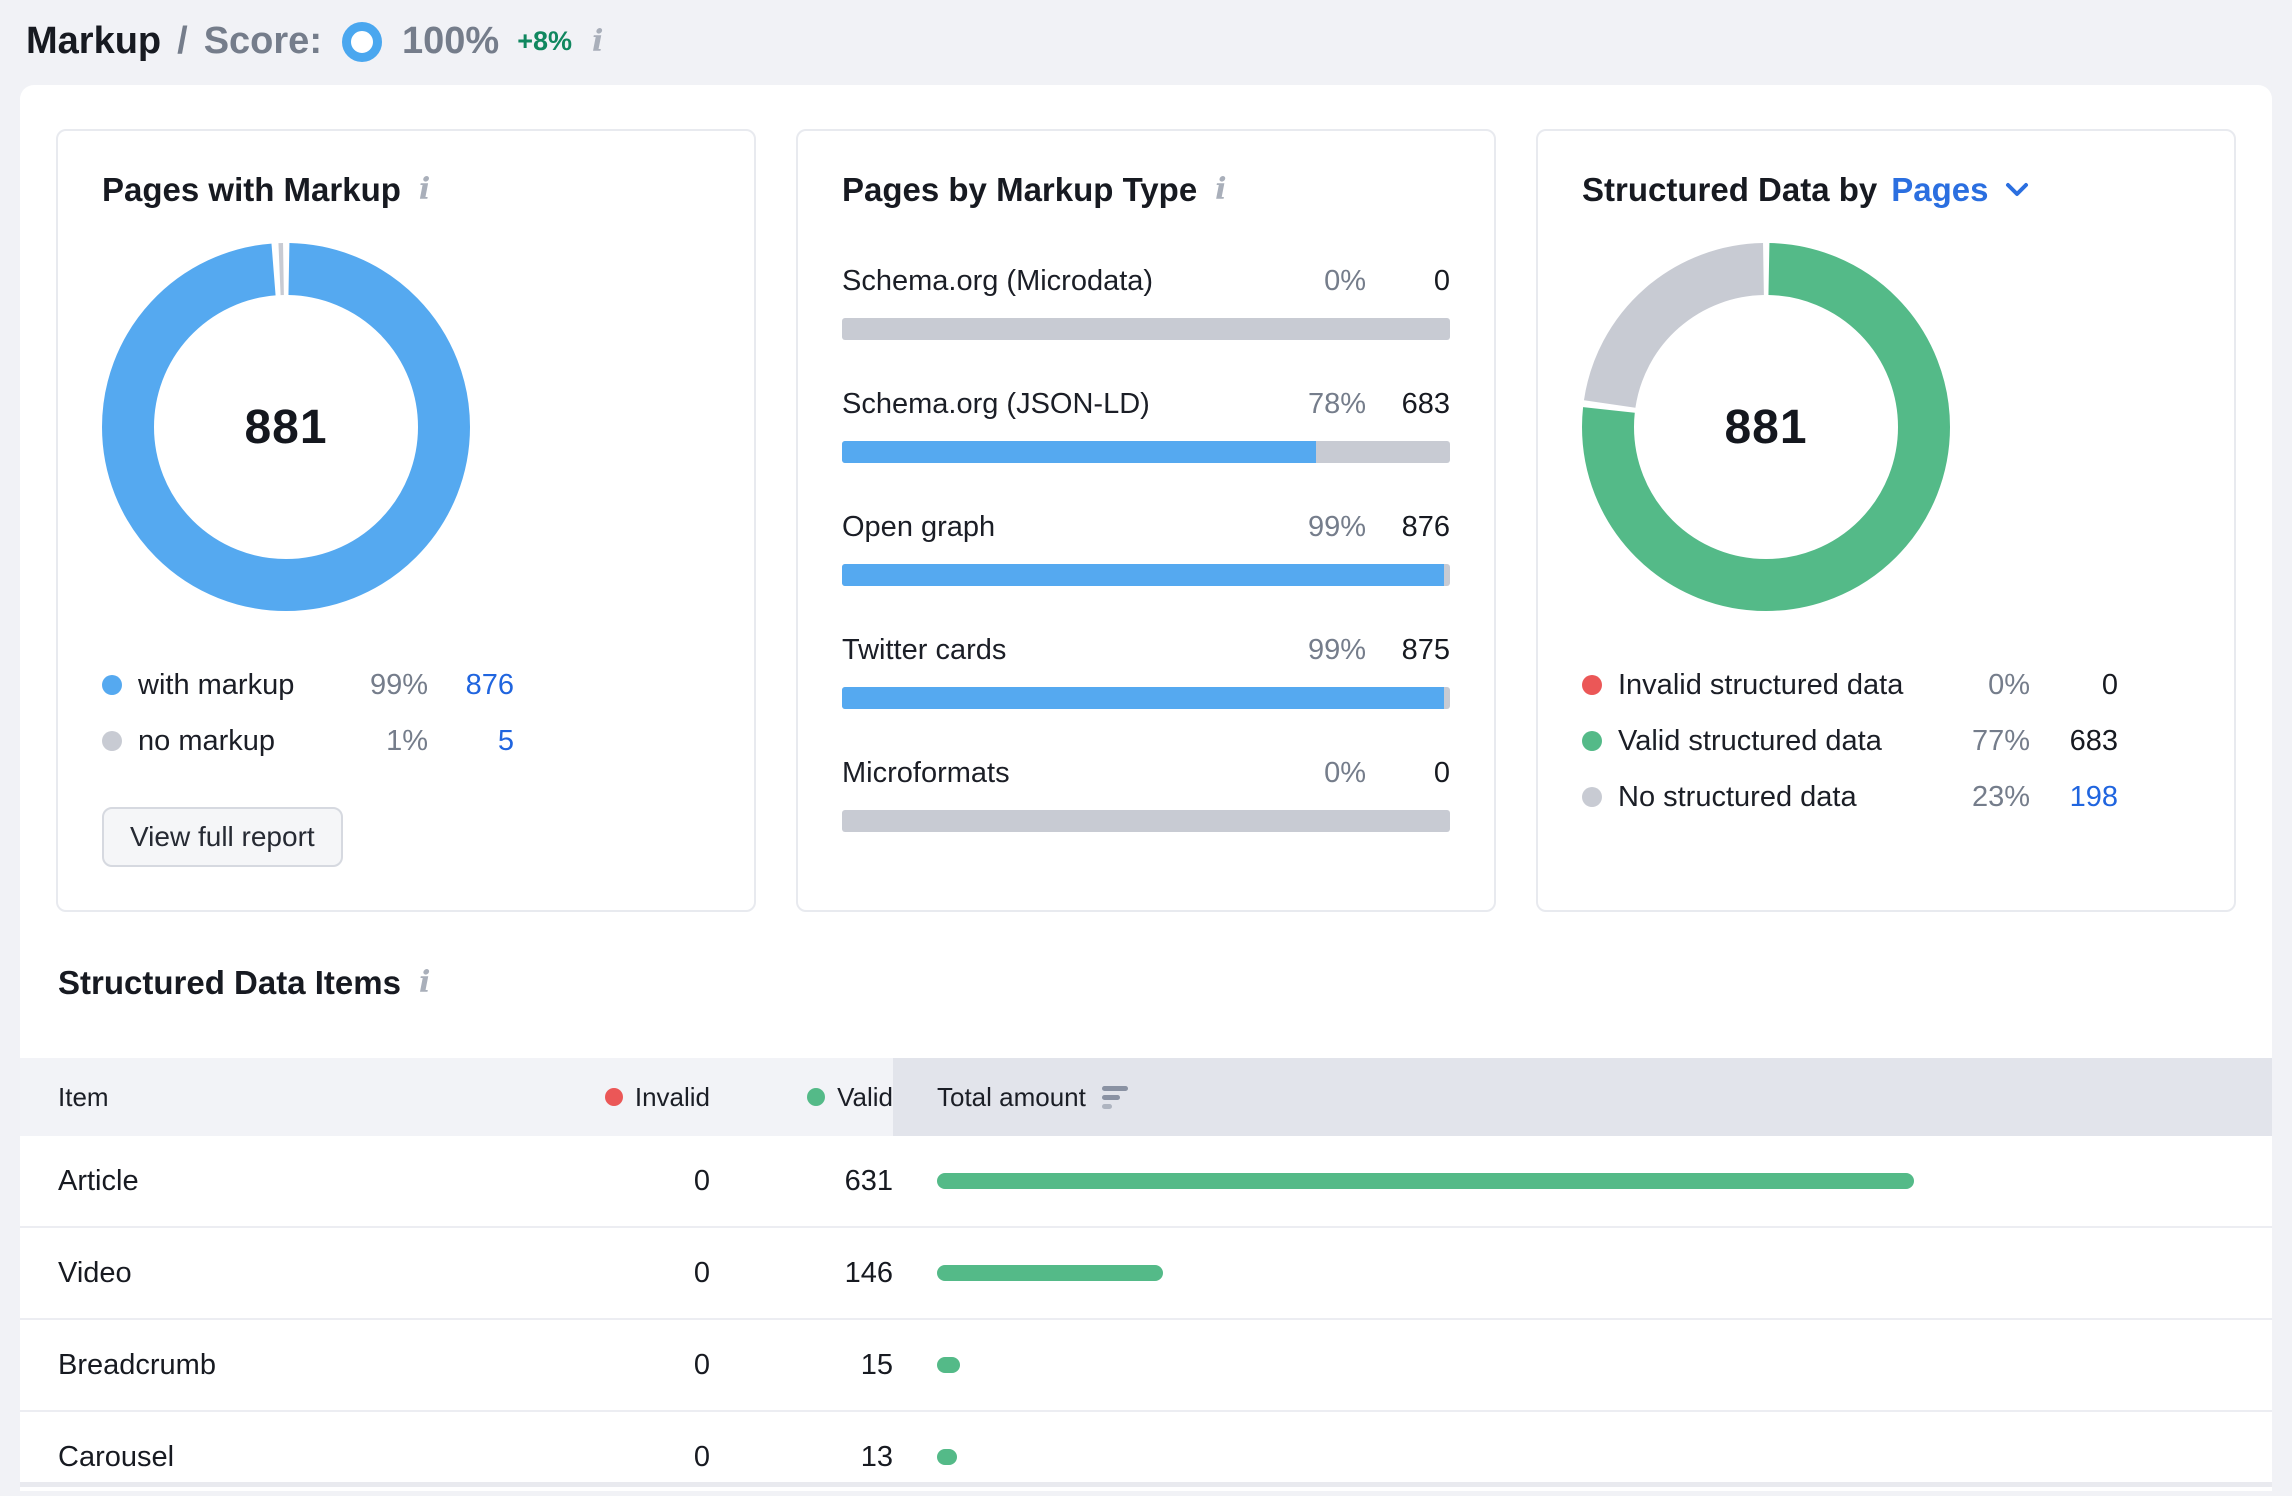  Describe the element at coordinates (1750, 740) in the screenshot. I see `legend-label: Valid structured data` at that location.